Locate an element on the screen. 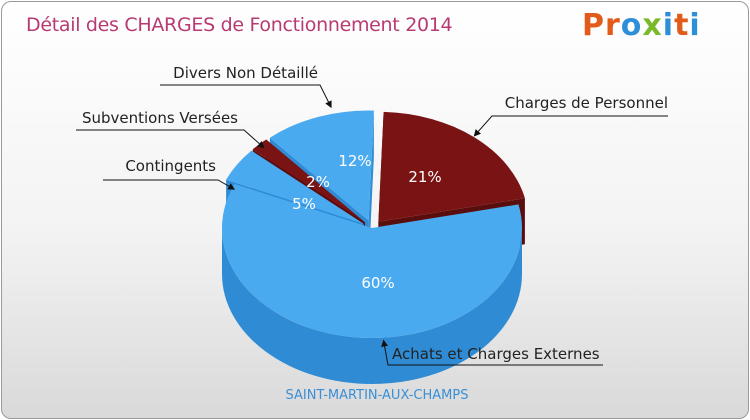 The width and height of the screenshot is (750, 420). callout-label: Contingents is located at coordinates (170, 166).